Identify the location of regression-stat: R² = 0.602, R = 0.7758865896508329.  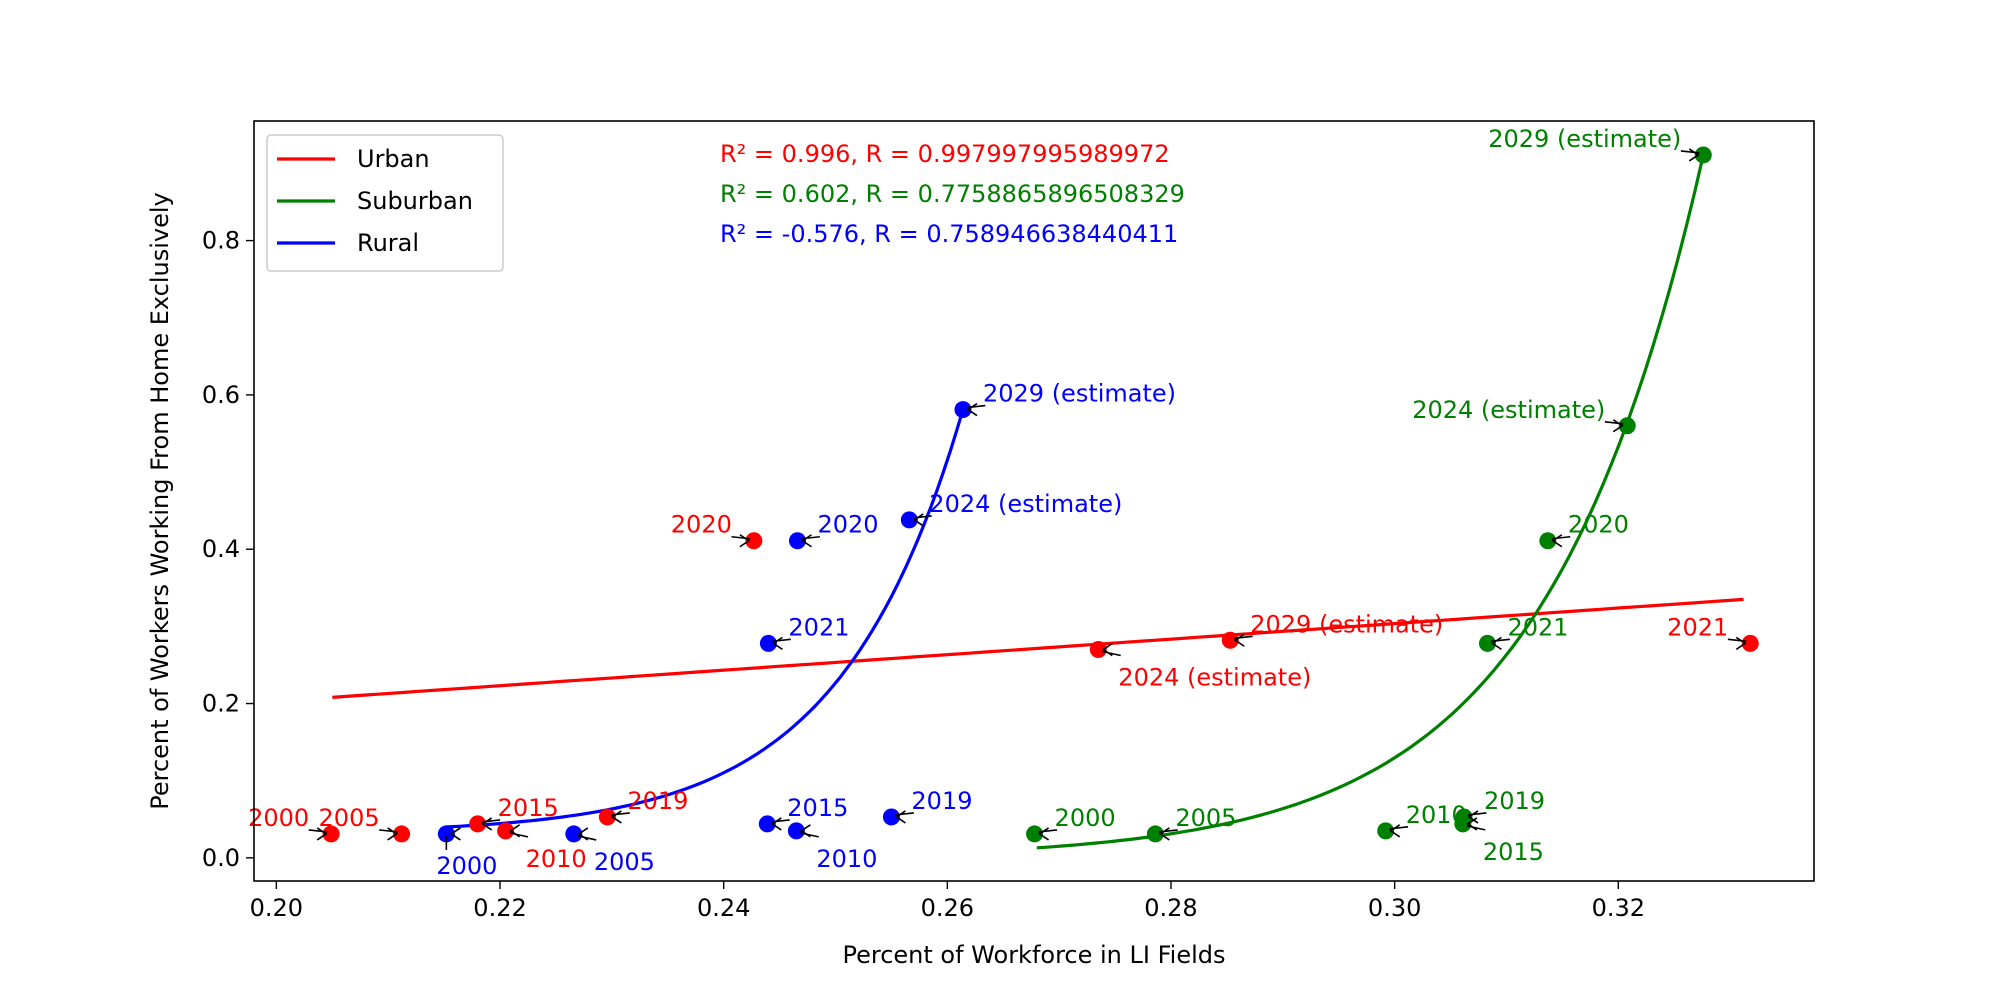
(952, 194).